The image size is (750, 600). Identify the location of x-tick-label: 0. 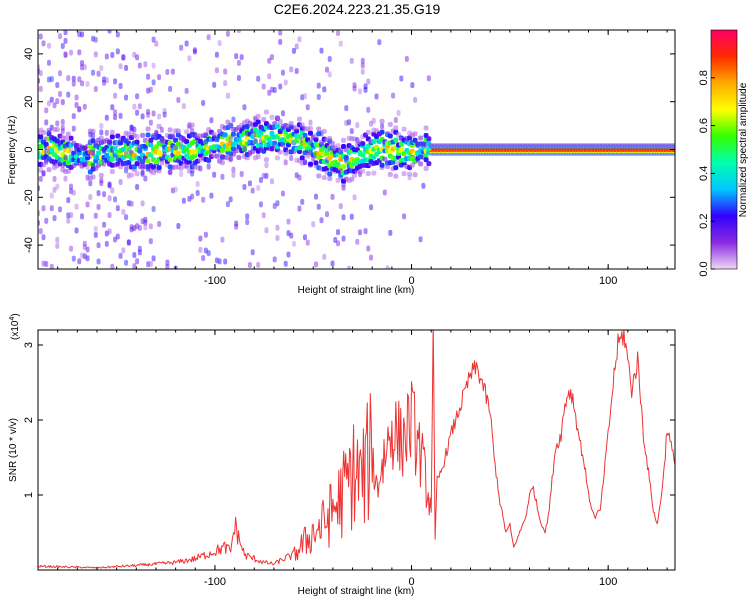
(411, 582).